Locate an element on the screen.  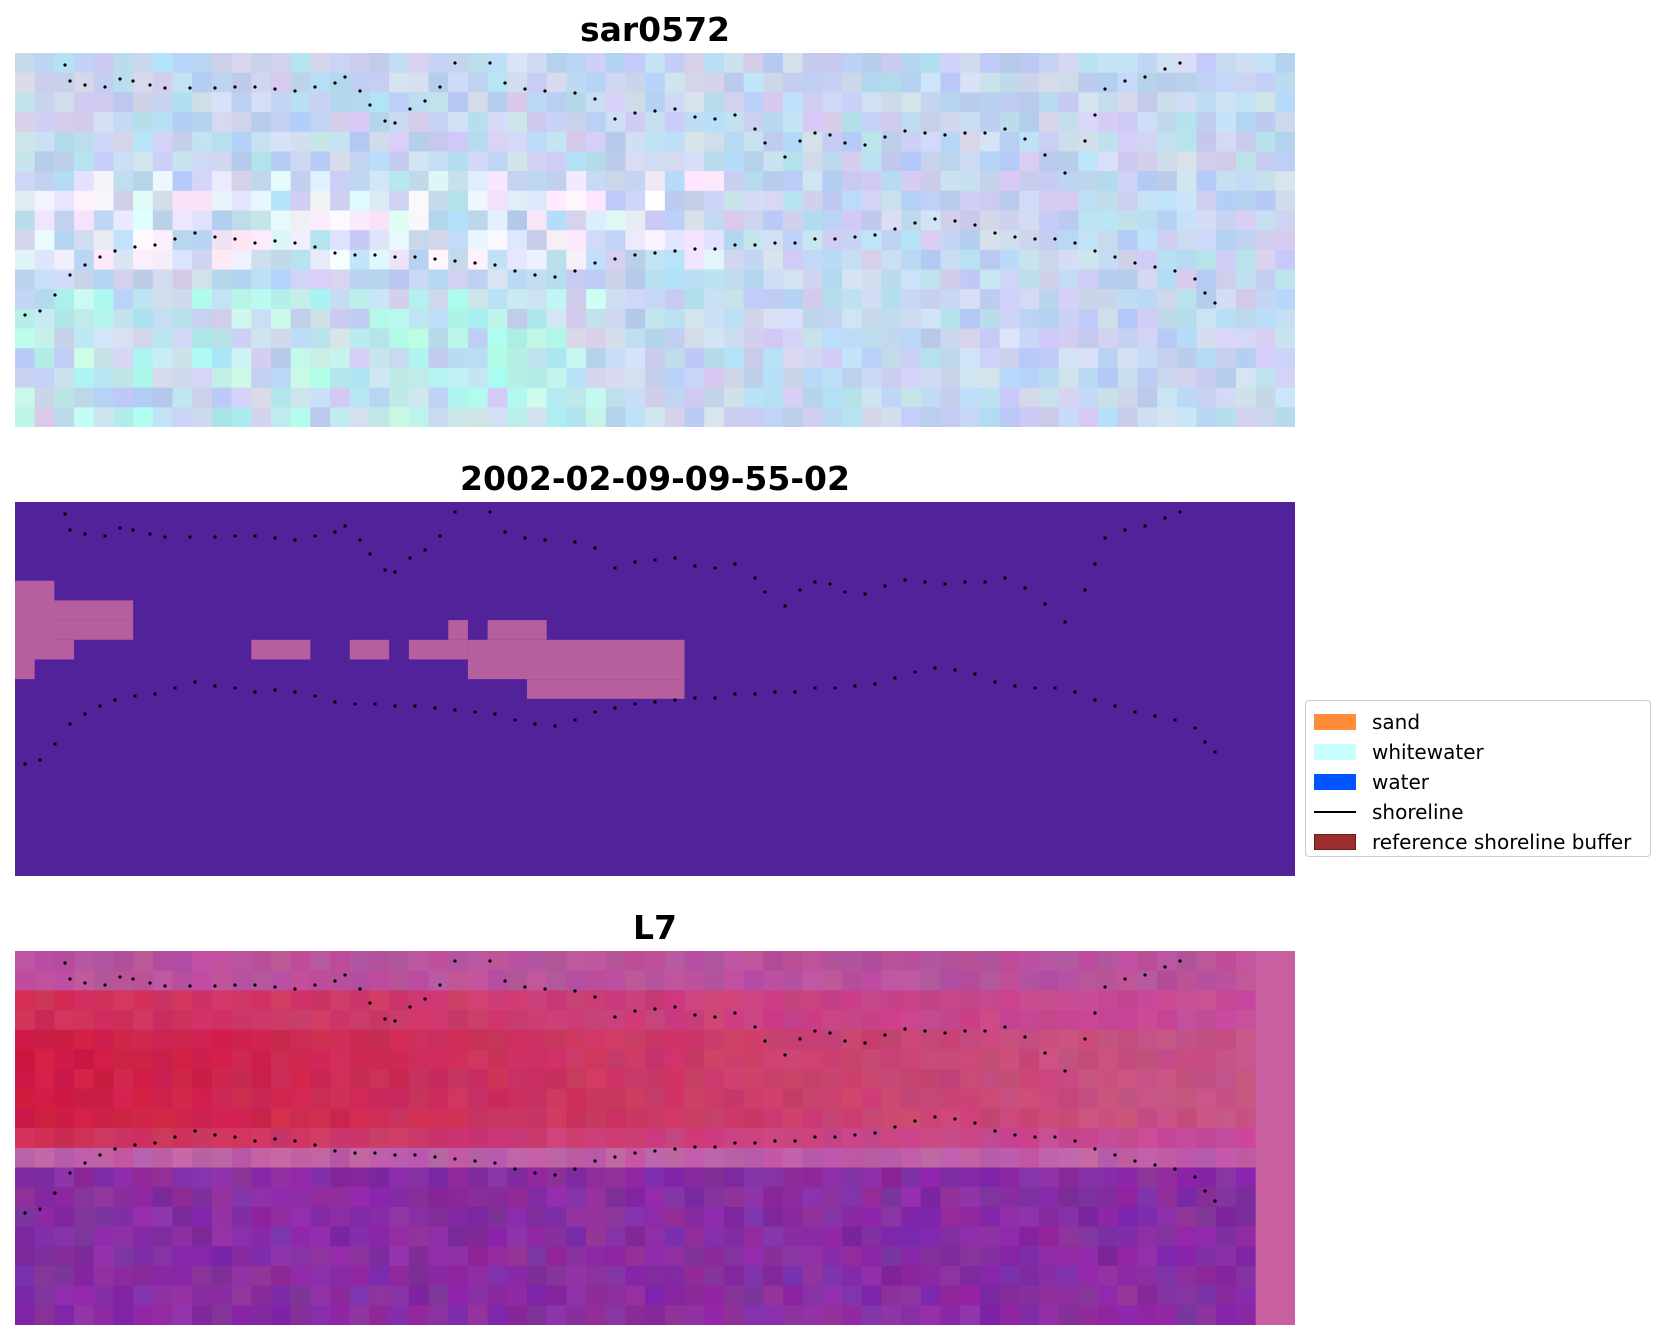
water-swatch is located at coordinates (1335, 782).